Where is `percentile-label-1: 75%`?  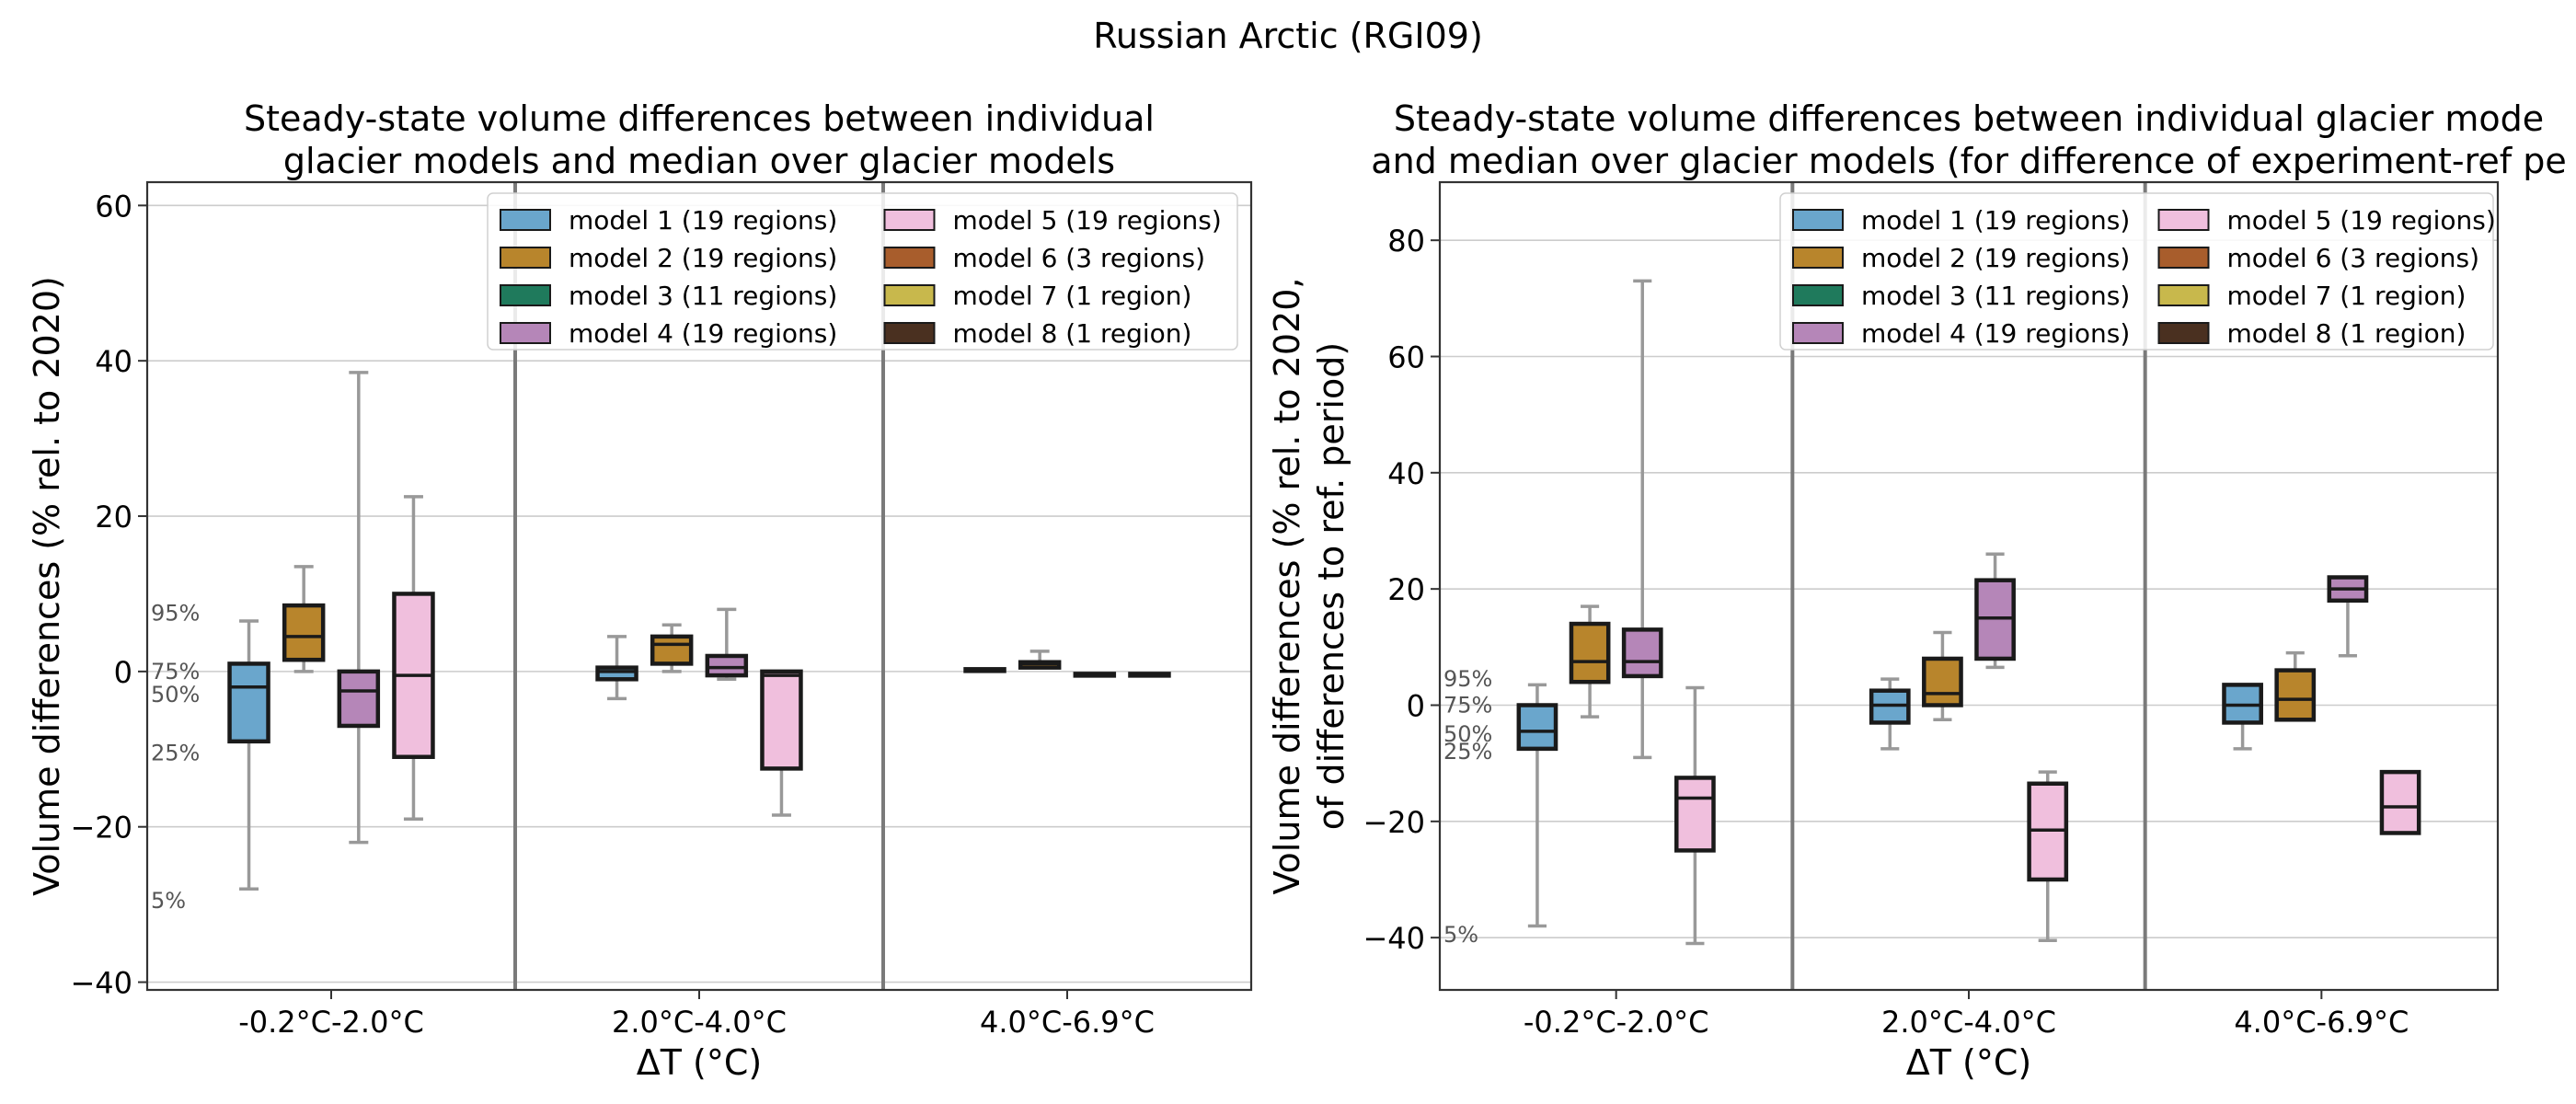 percentile-label-1: 75% is located at coordinates (1467, 705).